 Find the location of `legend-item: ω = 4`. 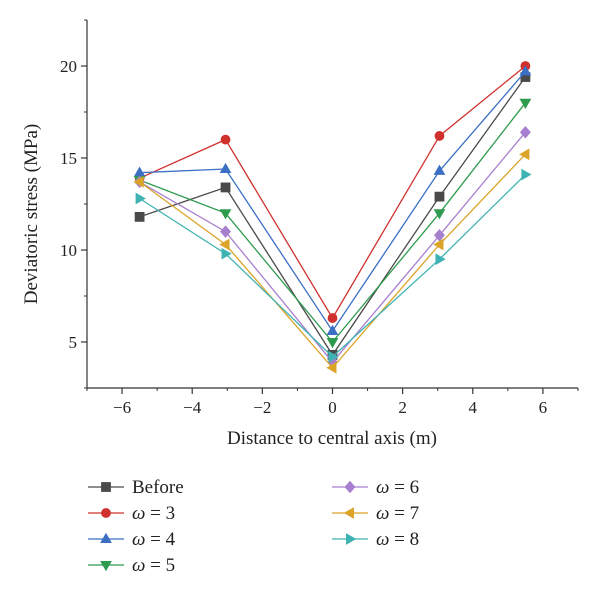

legend-item: ω = 4 is located at coordinates (132, 539).